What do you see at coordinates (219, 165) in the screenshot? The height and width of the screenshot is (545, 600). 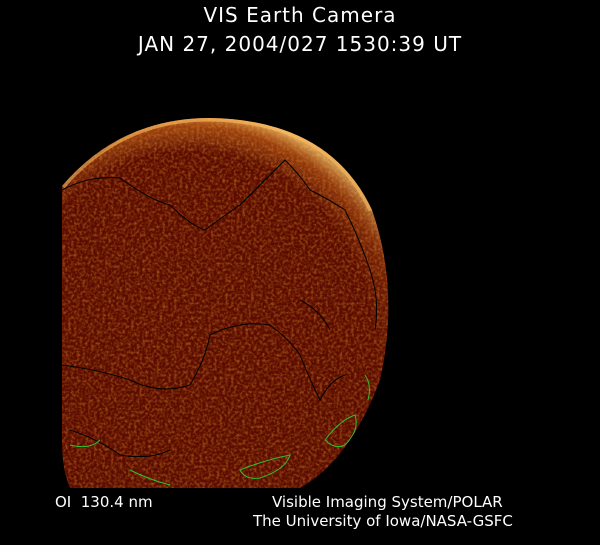 I see `auroral-arc` at bounding box center [219, 165].